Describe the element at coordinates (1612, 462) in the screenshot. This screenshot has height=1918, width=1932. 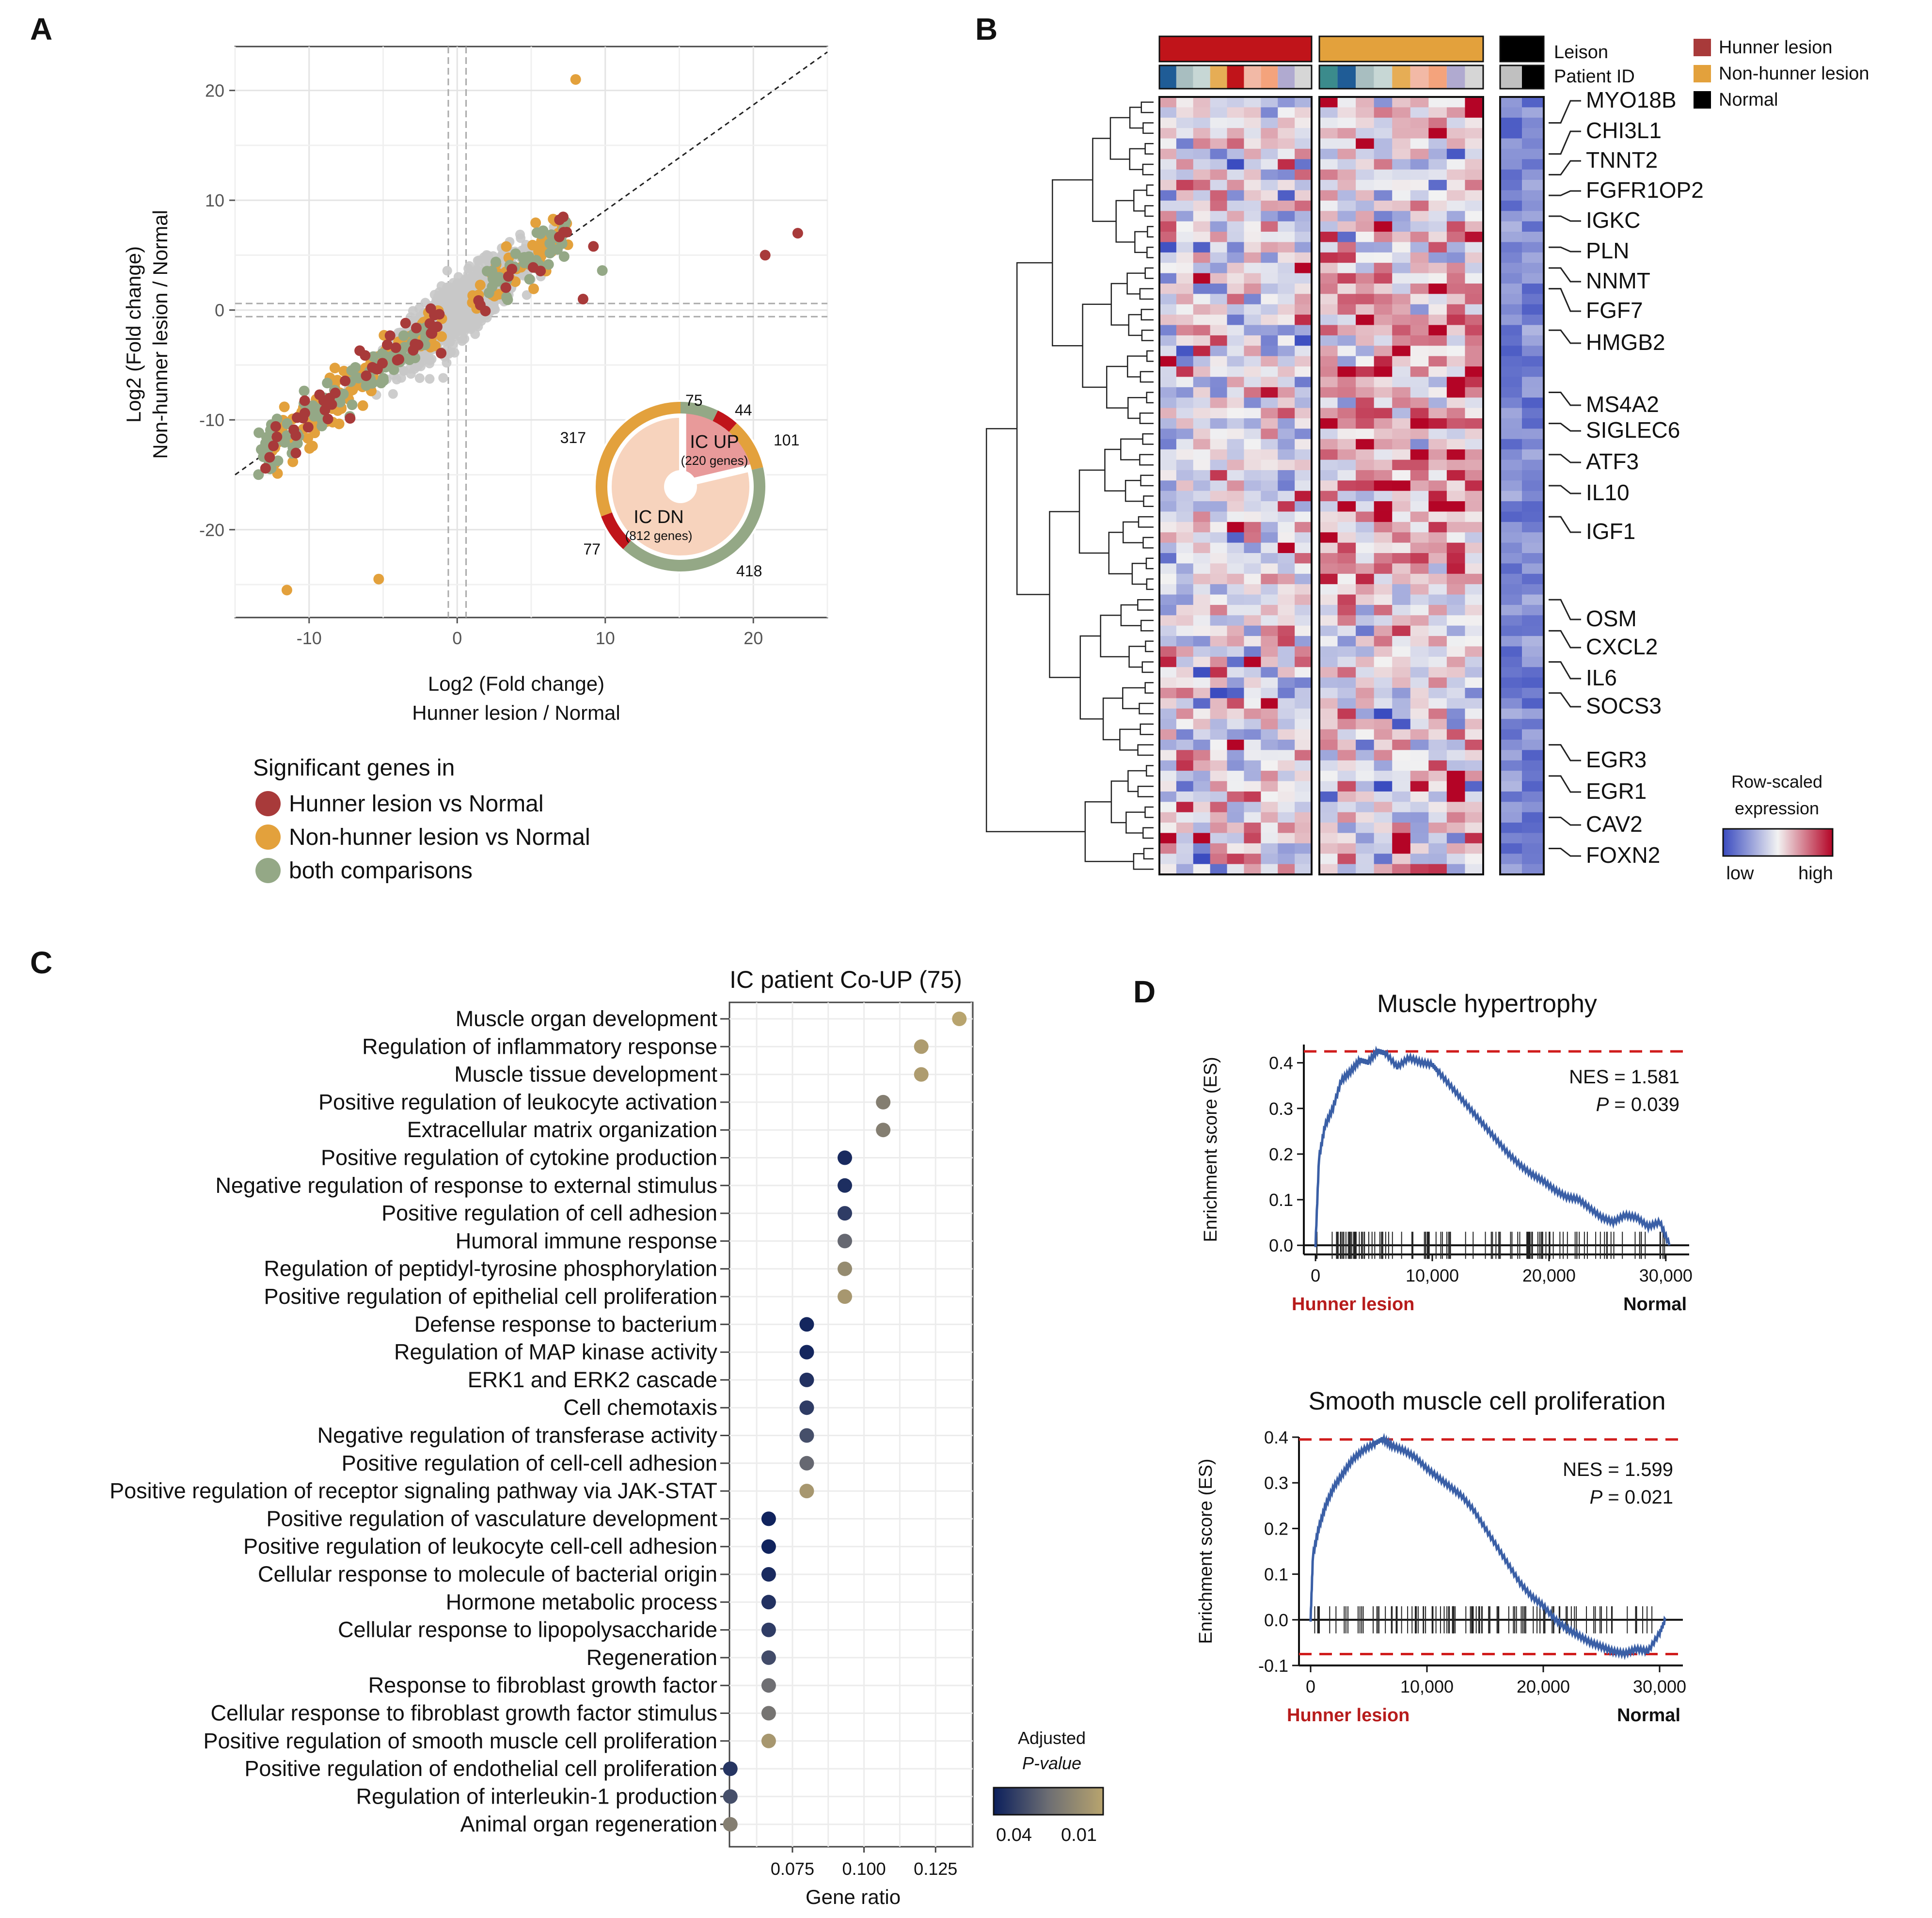
I see `gene-label-atf3: ATF3` at that location.